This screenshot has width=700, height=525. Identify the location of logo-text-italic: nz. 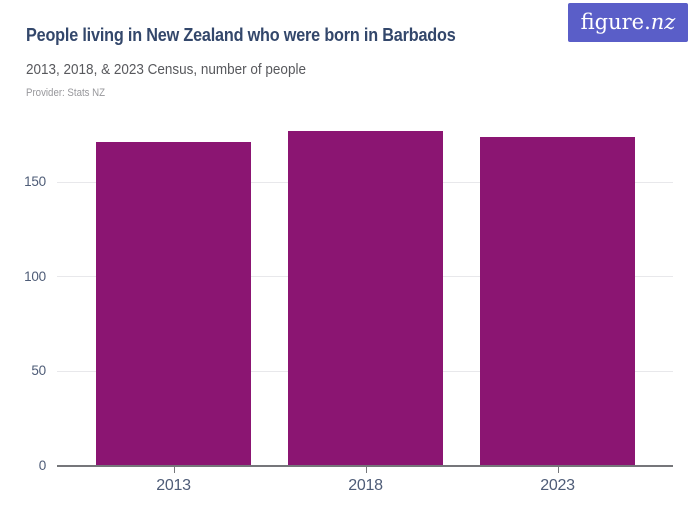
(663, 22).